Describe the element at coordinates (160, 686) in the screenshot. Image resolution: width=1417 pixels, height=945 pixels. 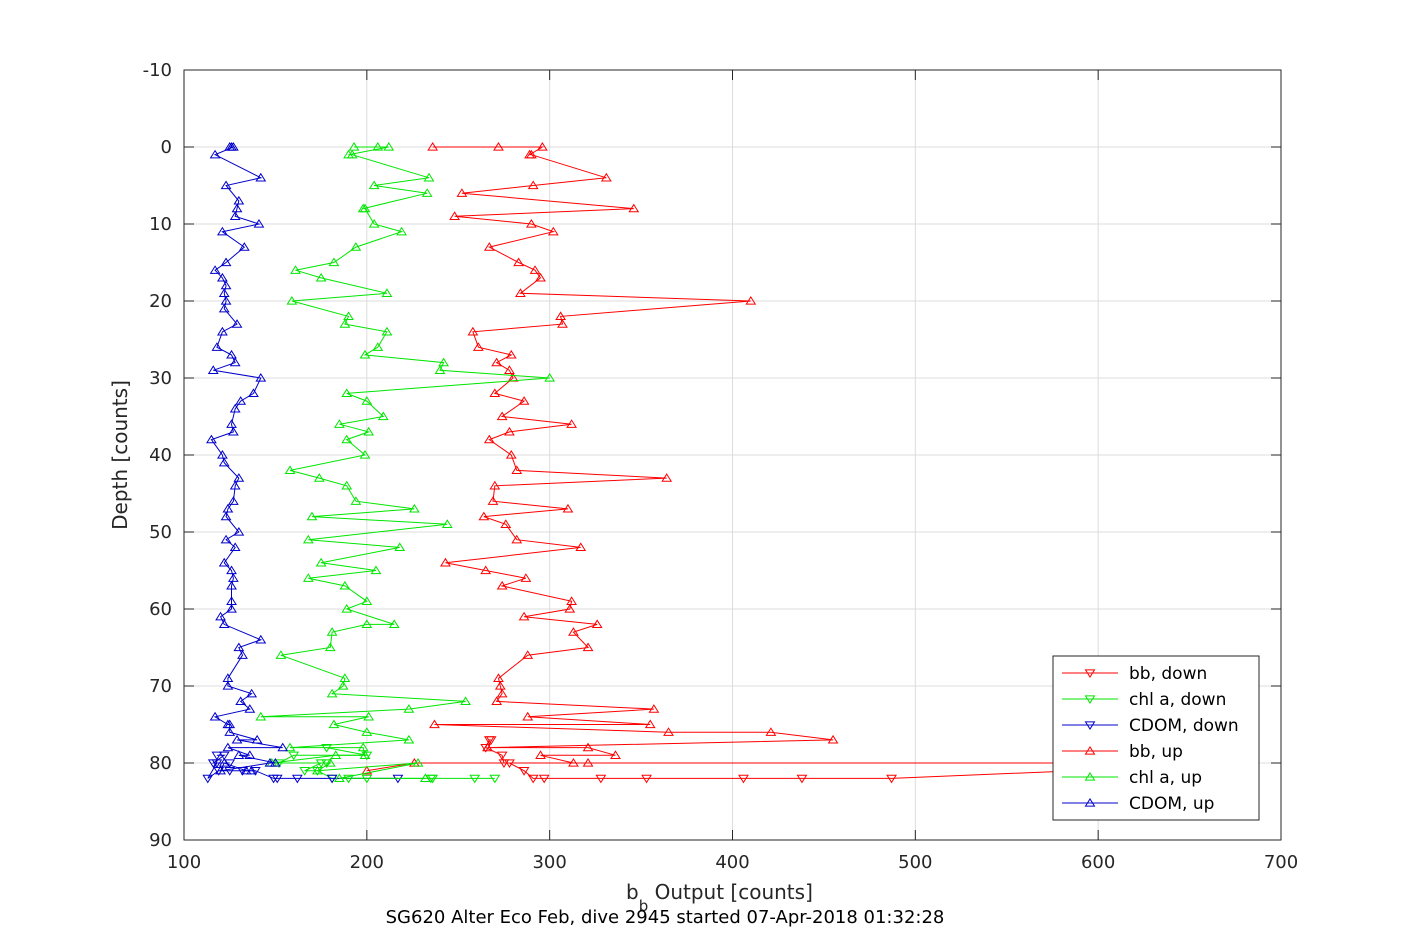
I see `y-tick-label: 70` at that location.